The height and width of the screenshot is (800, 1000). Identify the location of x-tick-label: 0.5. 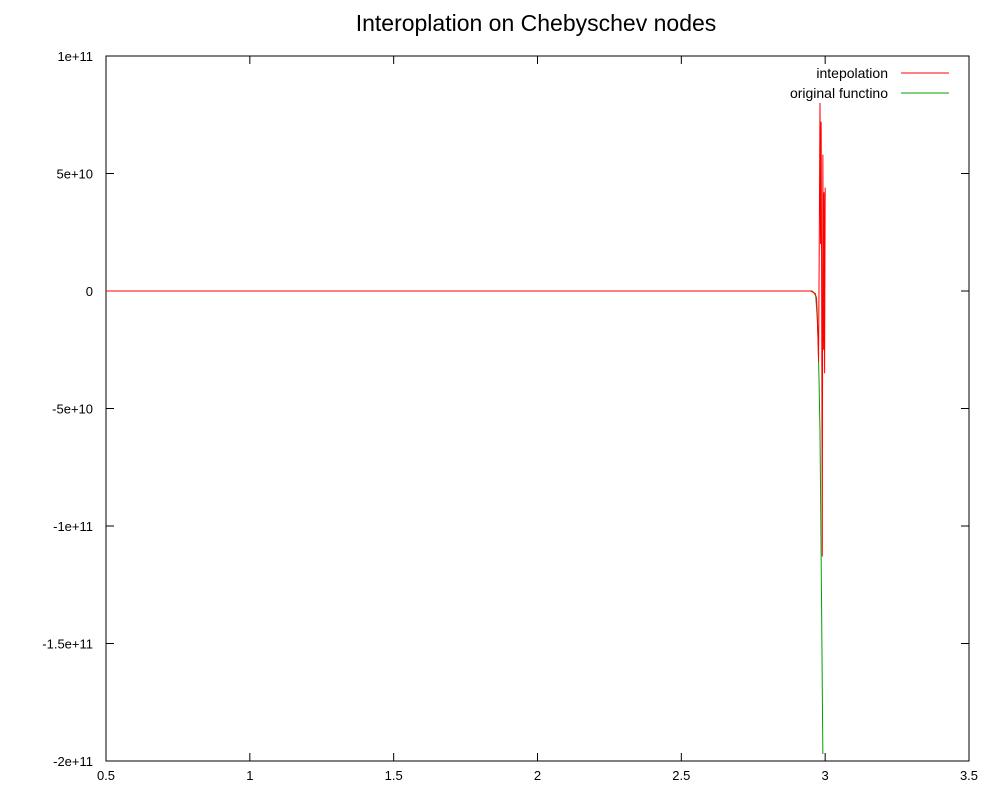
(106, 775).